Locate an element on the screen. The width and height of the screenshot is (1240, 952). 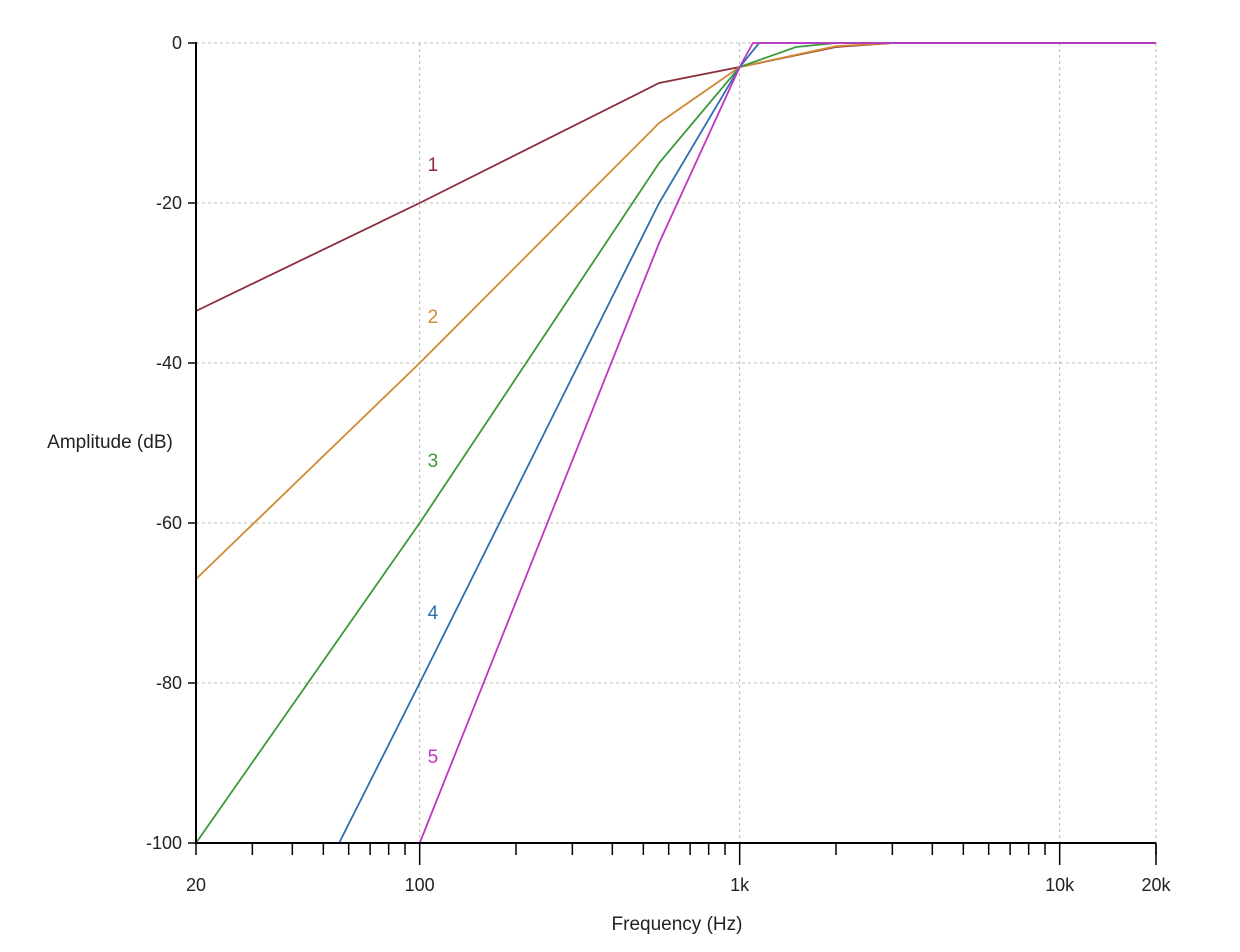
y-tick-label: -60 is located at coordinates (169, 523).